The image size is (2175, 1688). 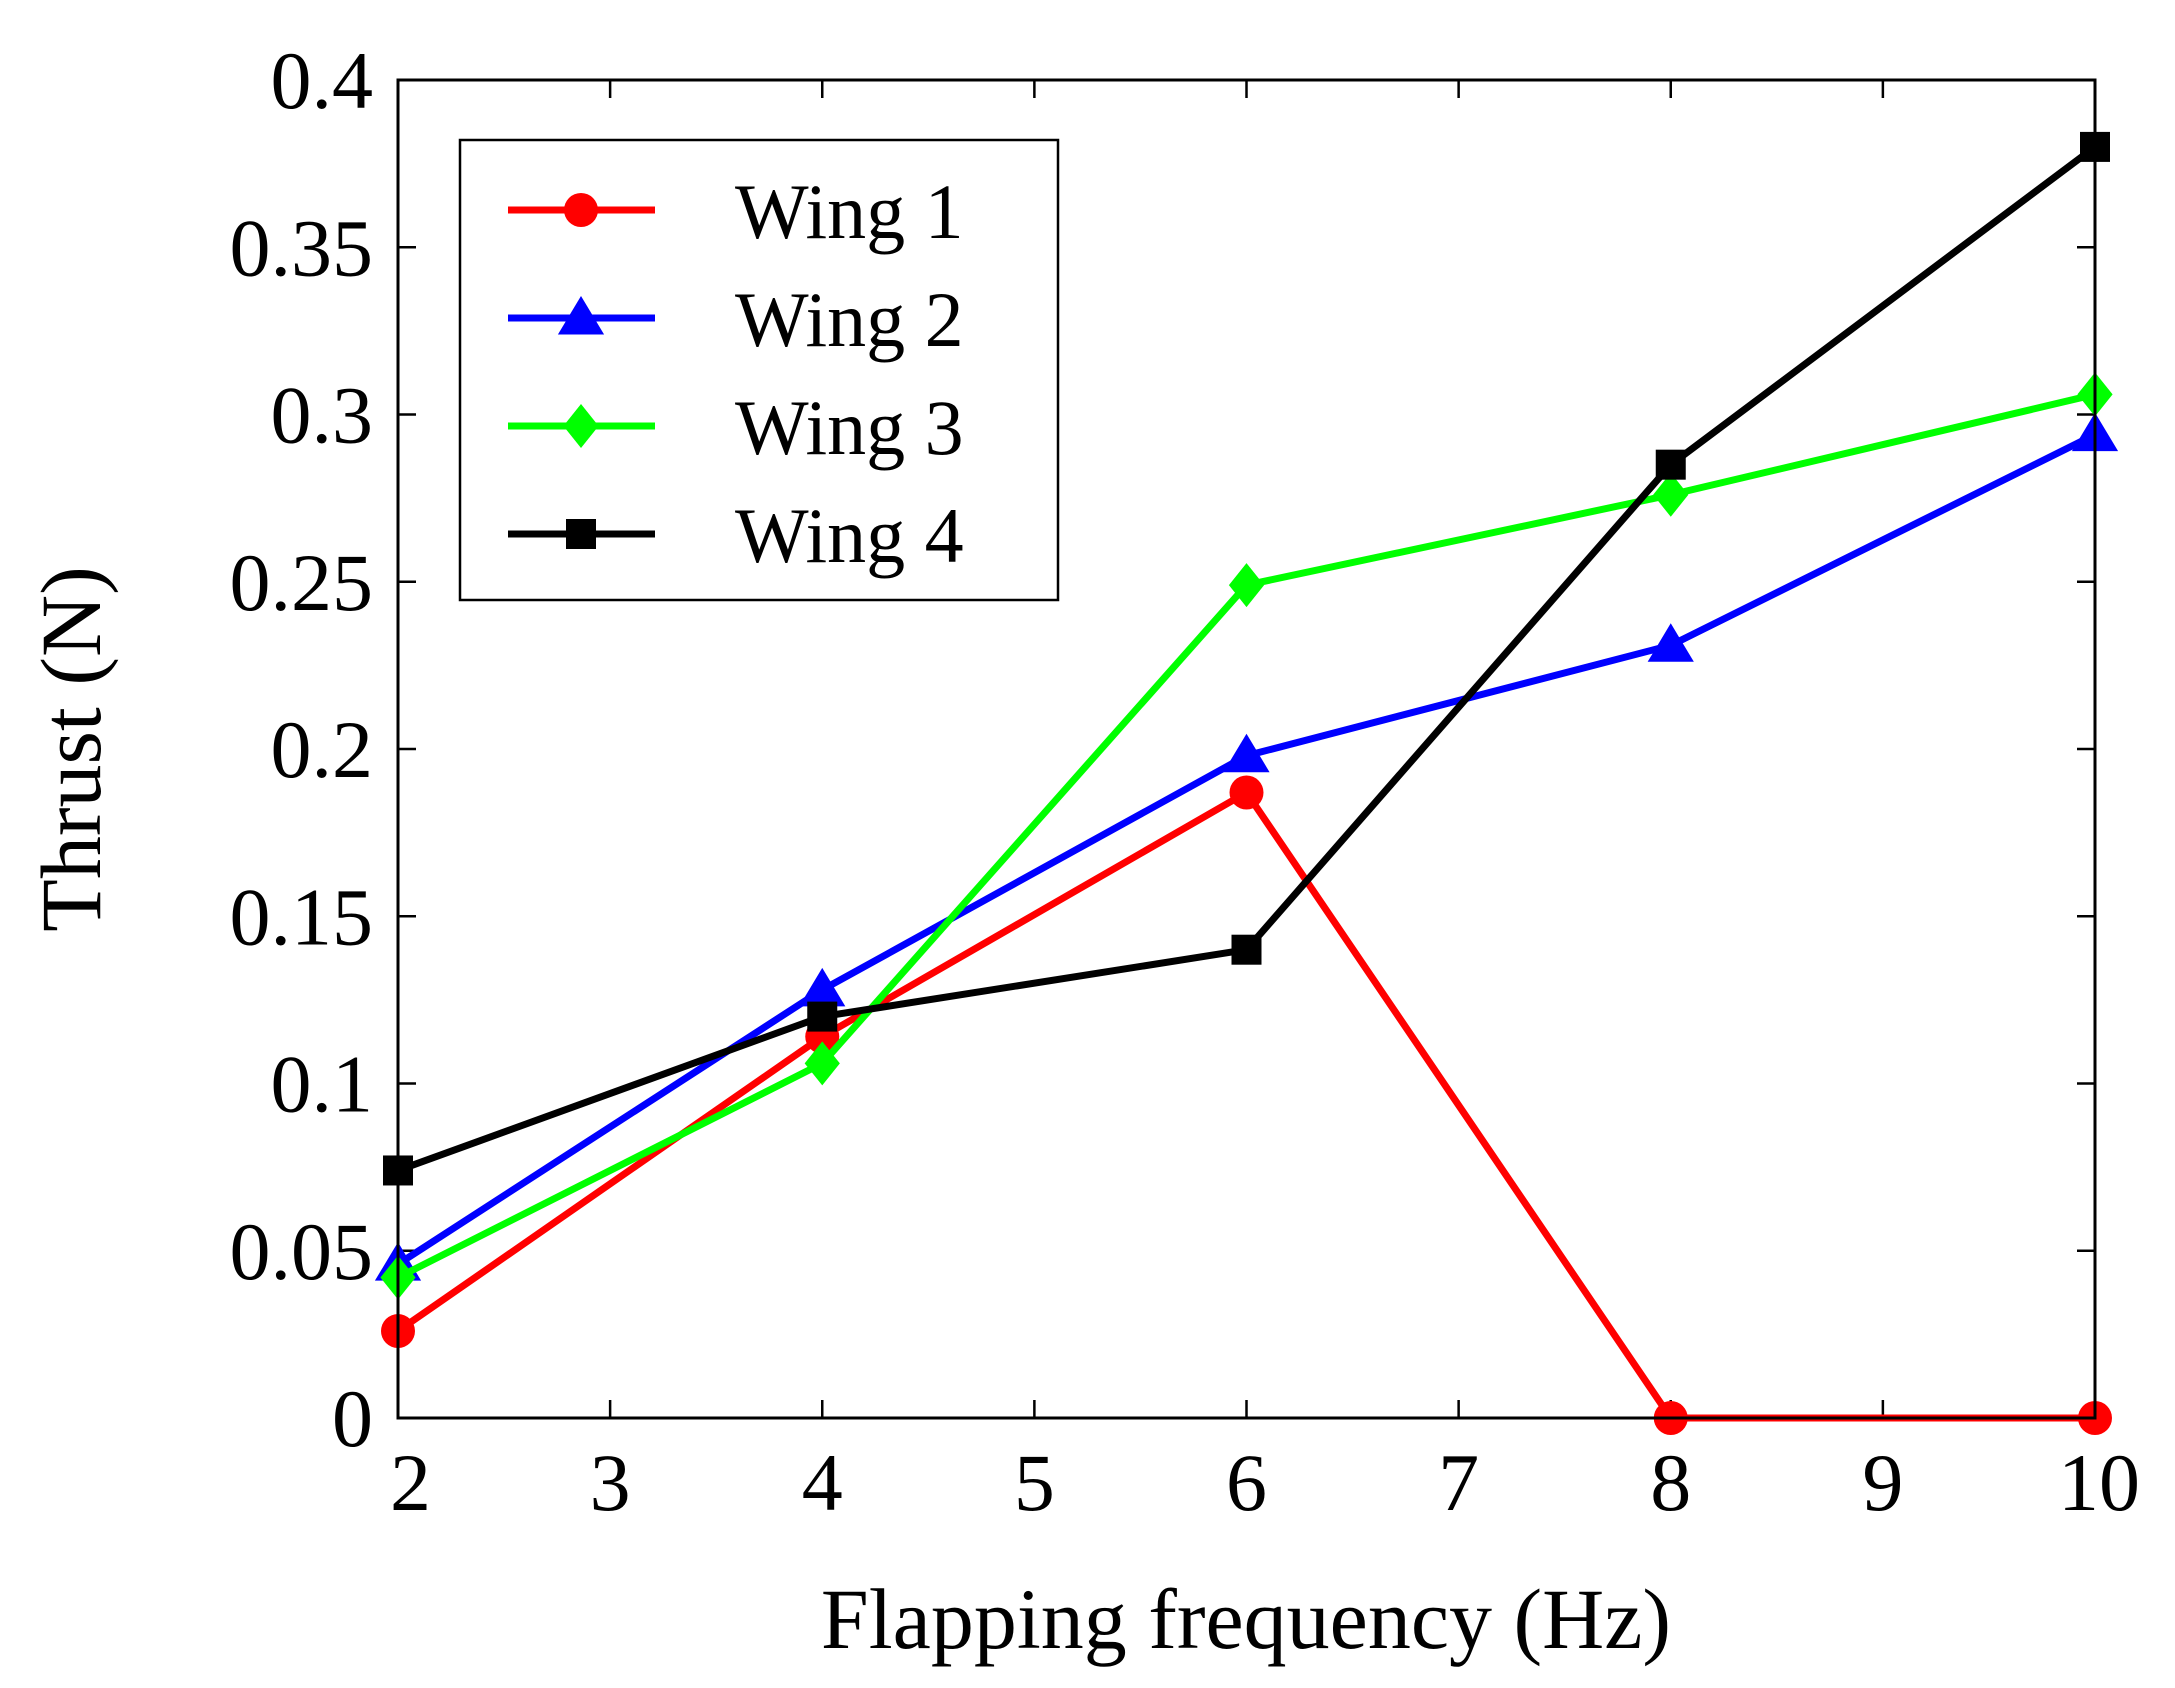 I want to click on legend-entry-2-label: Wing 2, so click(x=849, y=319).